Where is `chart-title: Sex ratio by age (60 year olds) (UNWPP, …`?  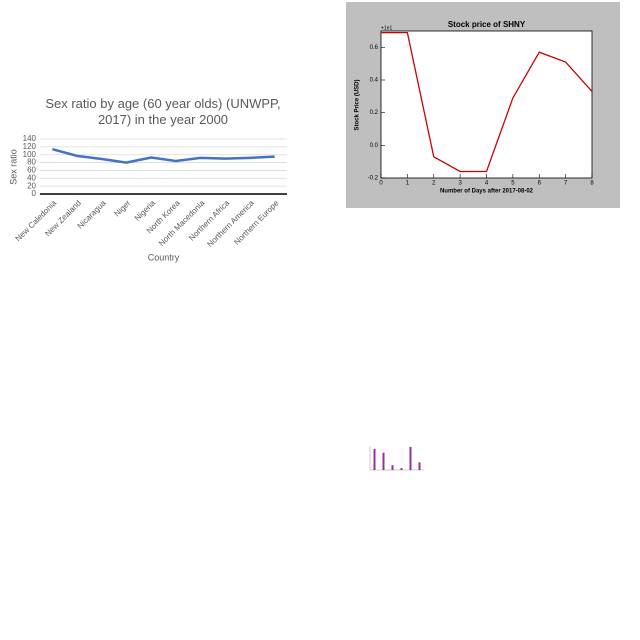 chart-title: Sex ratio by age (60 year olds) (UNWPP, … is located at coordinates (163, 111).